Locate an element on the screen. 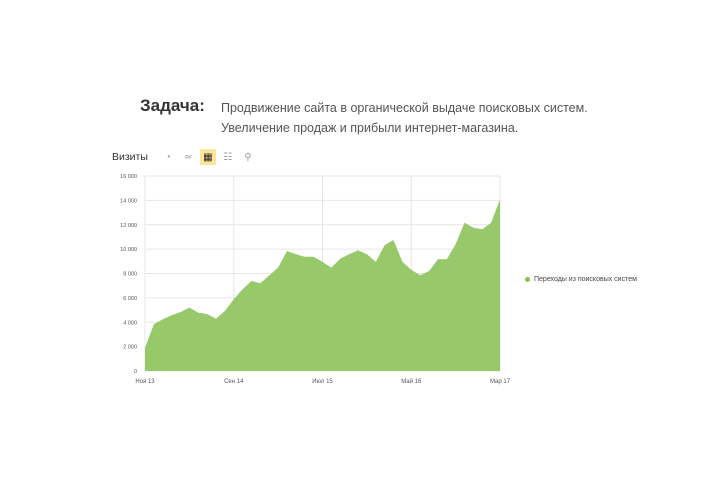 Image resolution: width=720 pixels, height=480 pixels. x-tick-label: Сен 14 is located at coordinates (234, 382).